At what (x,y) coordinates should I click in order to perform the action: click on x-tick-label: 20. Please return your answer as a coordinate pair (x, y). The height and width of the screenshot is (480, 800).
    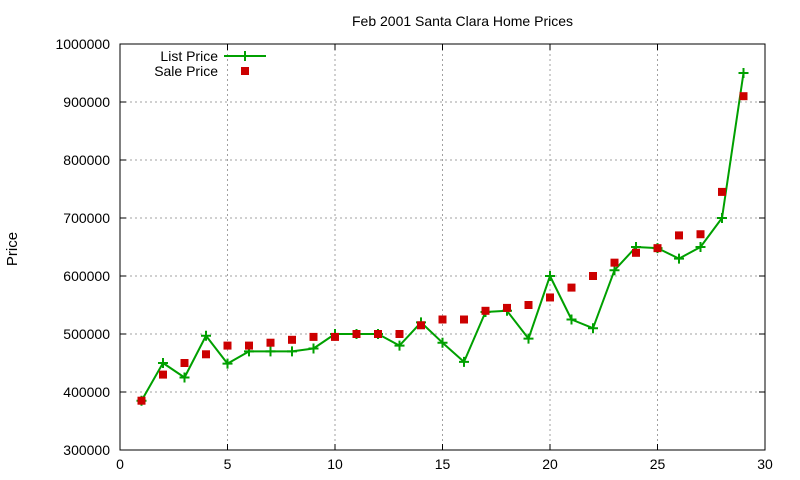
    Looking at the image, I should click on (550, 464).